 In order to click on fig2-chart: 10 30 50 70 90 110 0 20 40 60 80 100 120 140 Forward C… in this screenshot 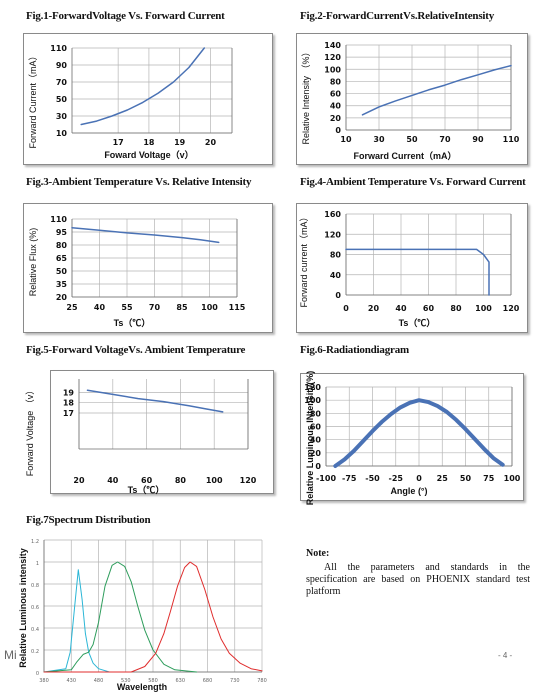, I will do `click(412, 99)`.